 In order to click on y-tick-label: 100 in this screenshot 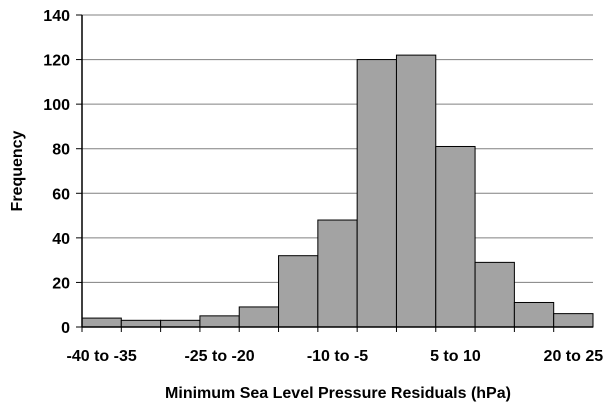, I will do `click(56, 105)`.